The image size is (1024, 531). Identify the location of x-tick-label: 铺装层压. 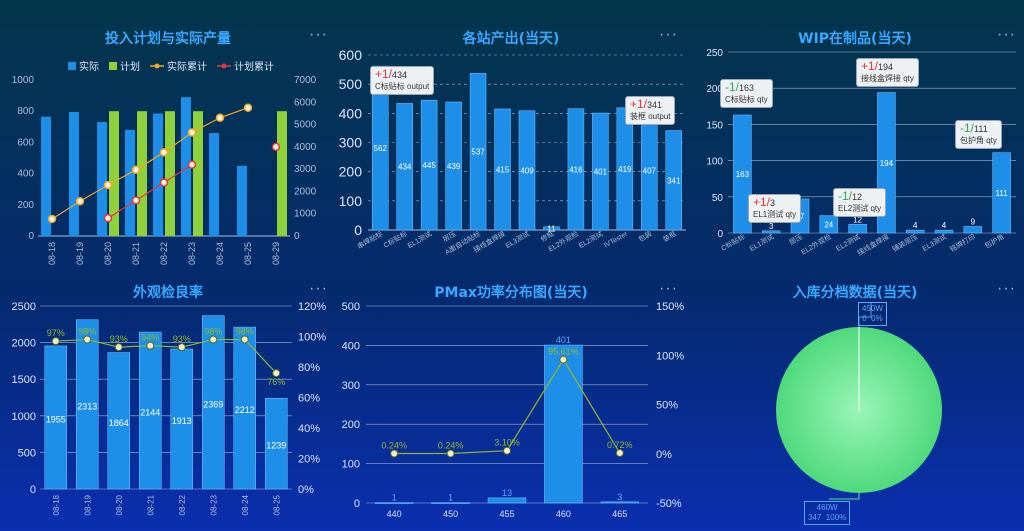
(904, 243).